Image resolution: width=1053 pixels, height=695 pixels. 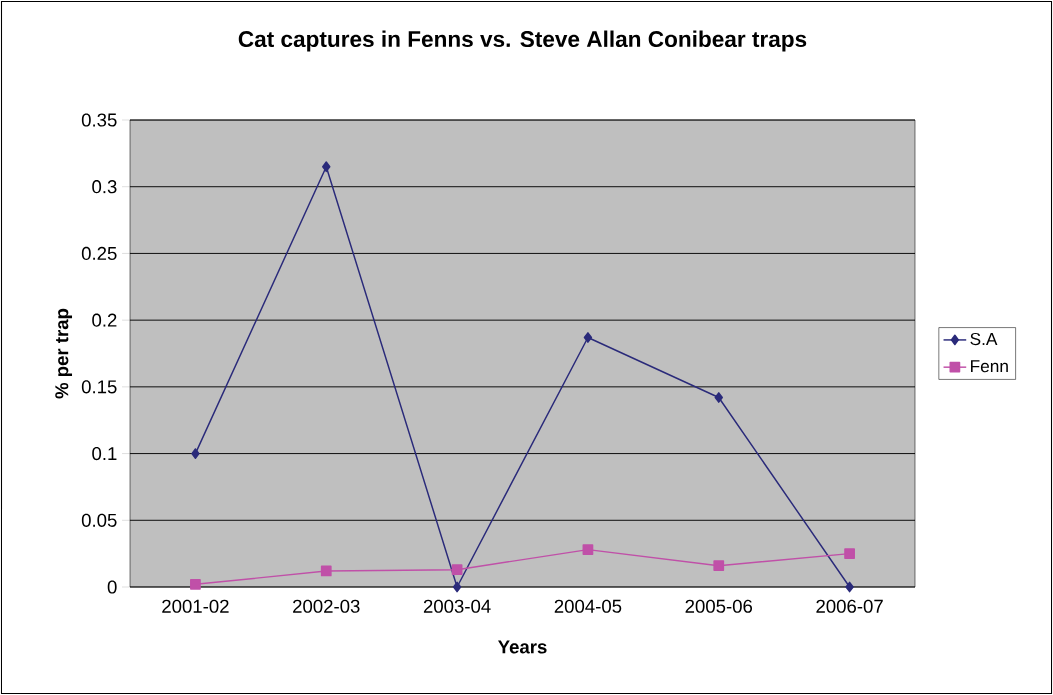 I want to click on x-tick-label: 2003-04, so click(x=457, y=606).